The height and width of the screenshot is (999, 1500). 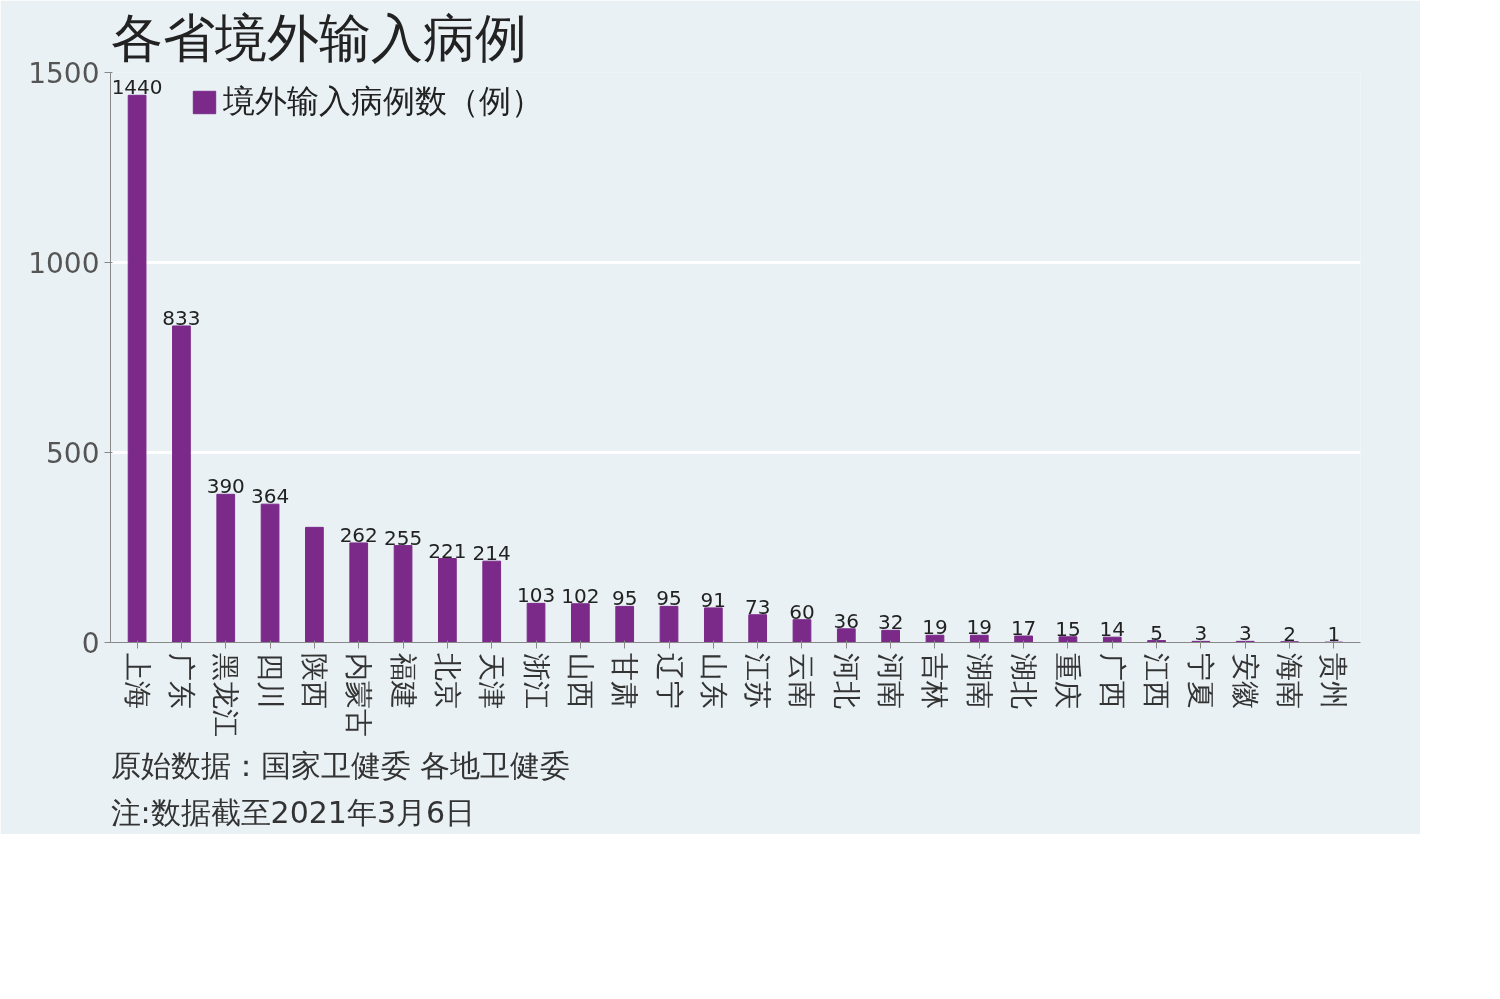 What do you see at coordinates (492, 681) in the screenshot?
I see `x-tick-label: 天津` at bounding box center [492, 681].